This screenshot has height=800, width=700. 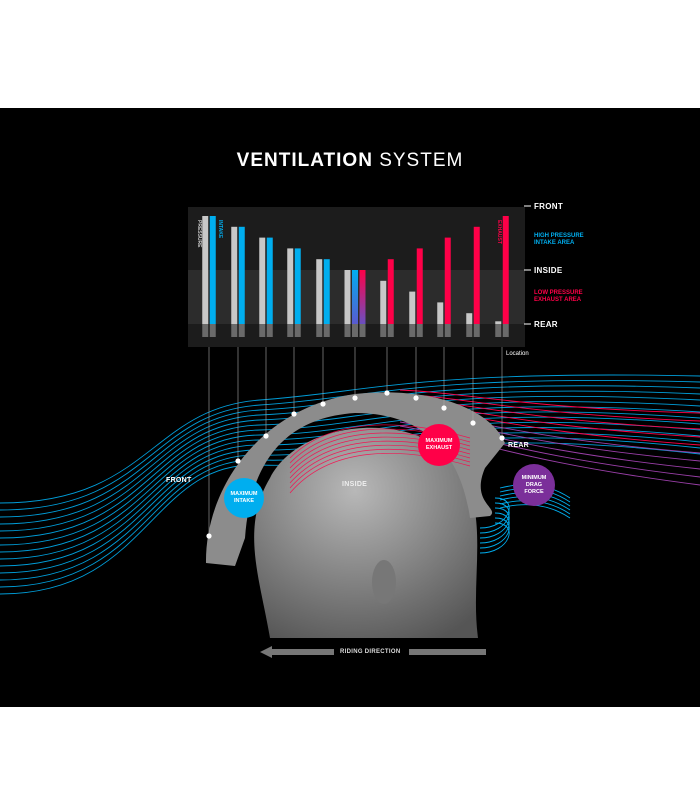 What do you see at coordinates (525, 517) in the screenshot?
I see `turbulence-line` at bounding box center [525, 517].